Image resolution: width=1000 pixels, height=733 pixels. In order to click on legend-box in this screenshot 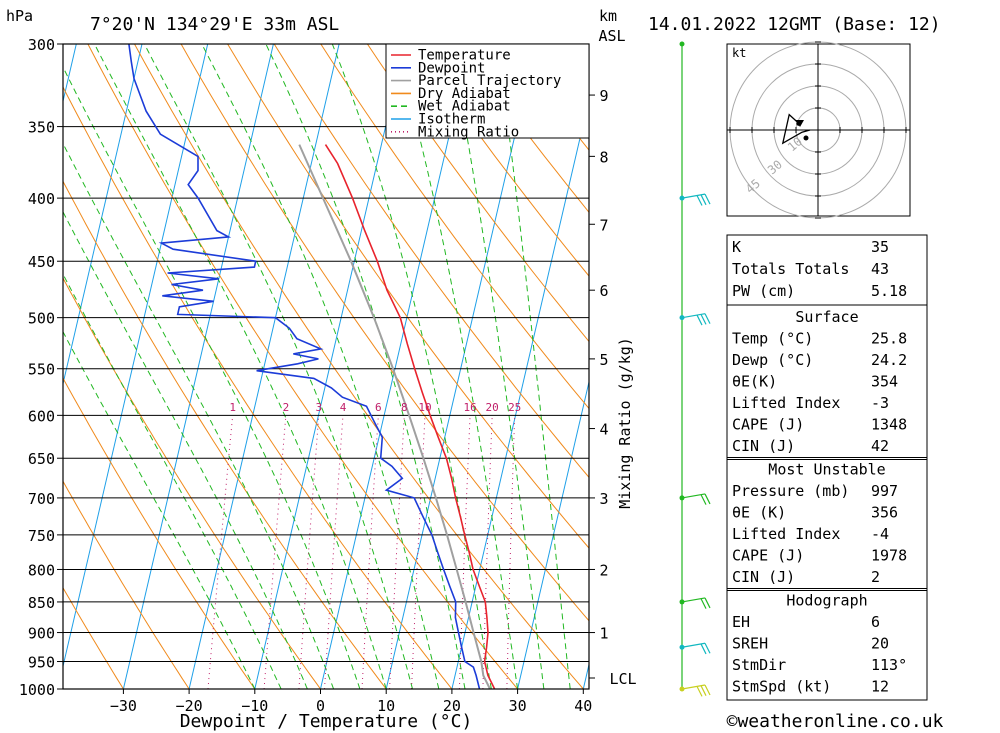, I will do `click(487, 91)`.